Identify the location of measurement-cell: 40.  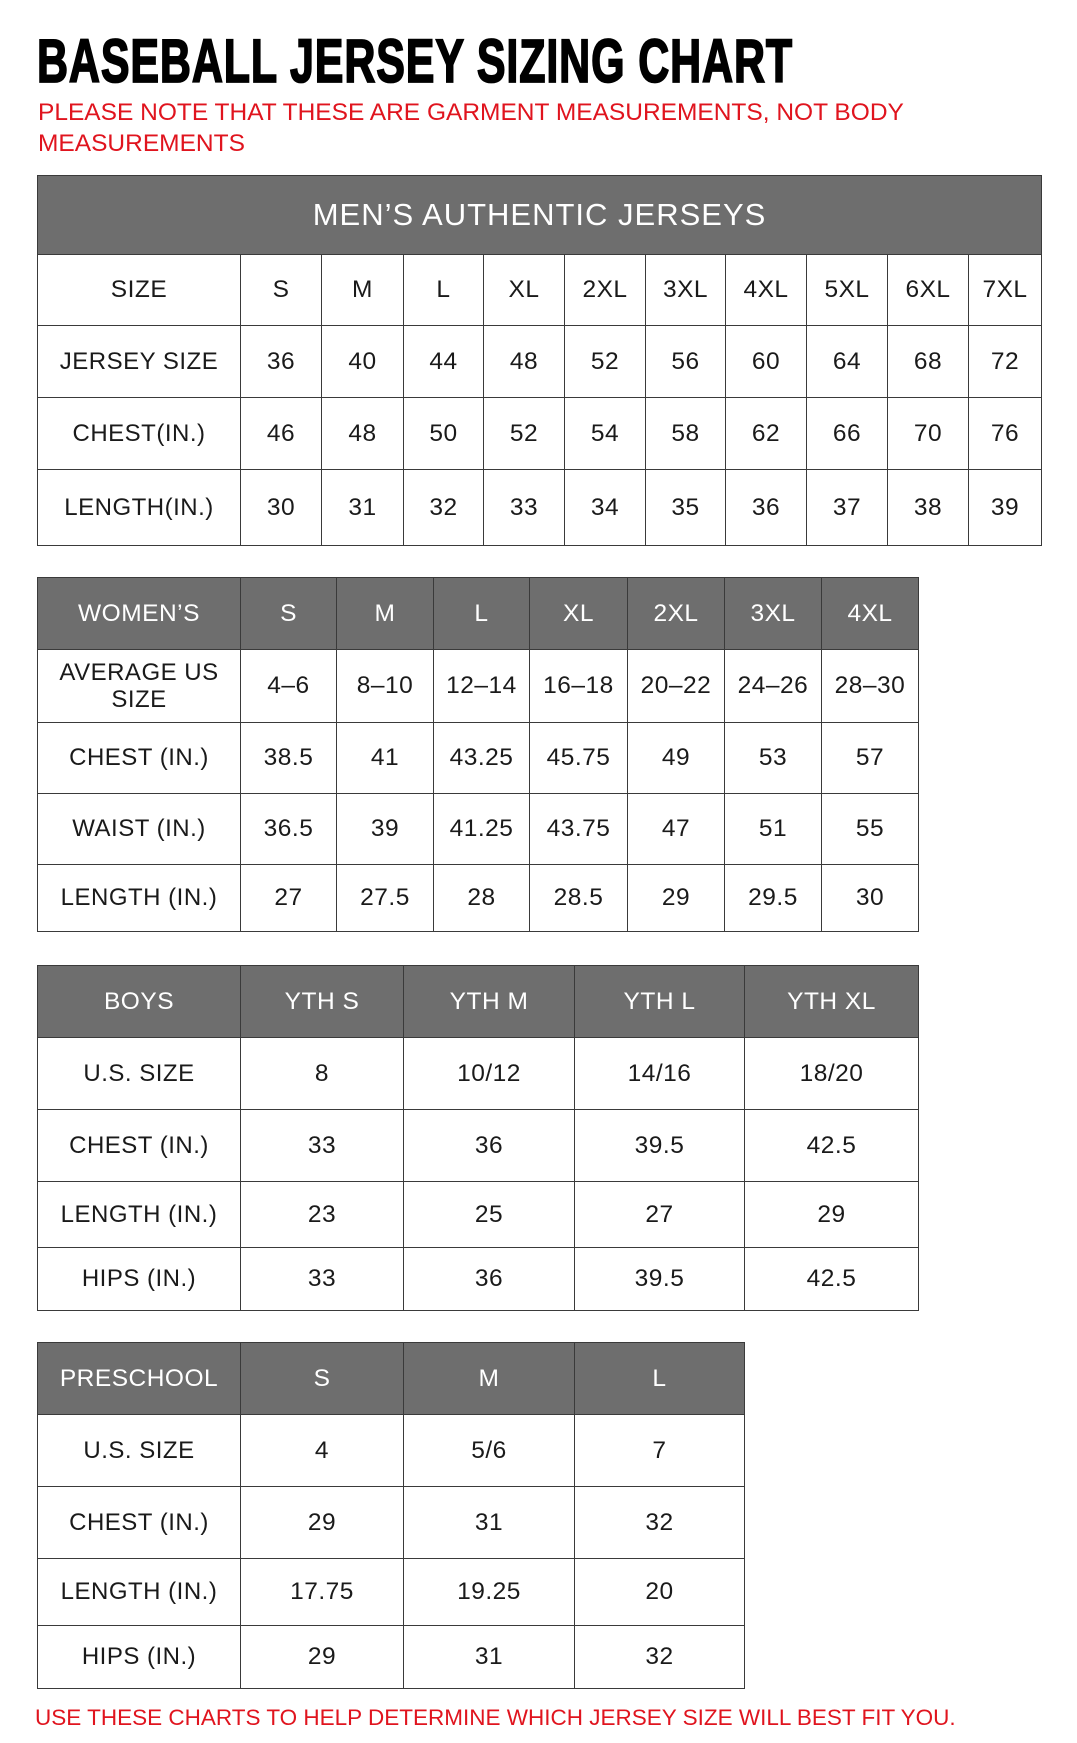
(362, 361).